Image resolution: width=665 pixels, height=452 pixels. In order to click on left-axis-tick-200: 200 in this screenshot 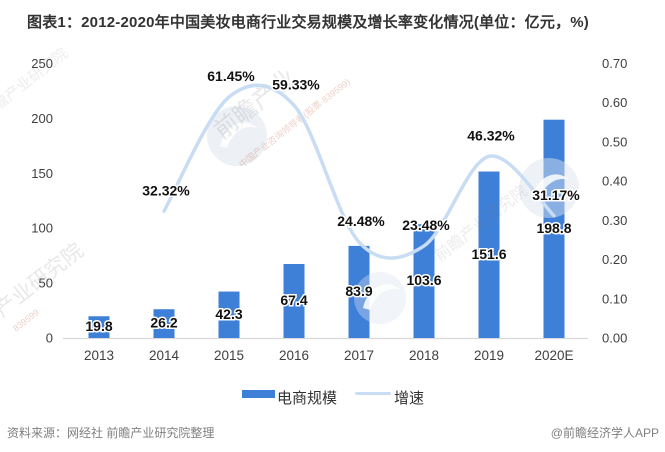, I will do `click(42, 118)`.